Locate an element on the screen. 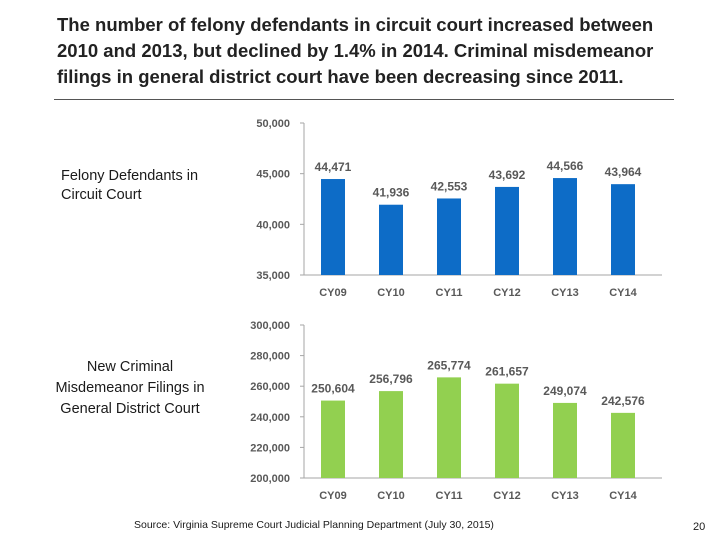  felony-data-label: 44,471 is located at coordinates (333, 167).